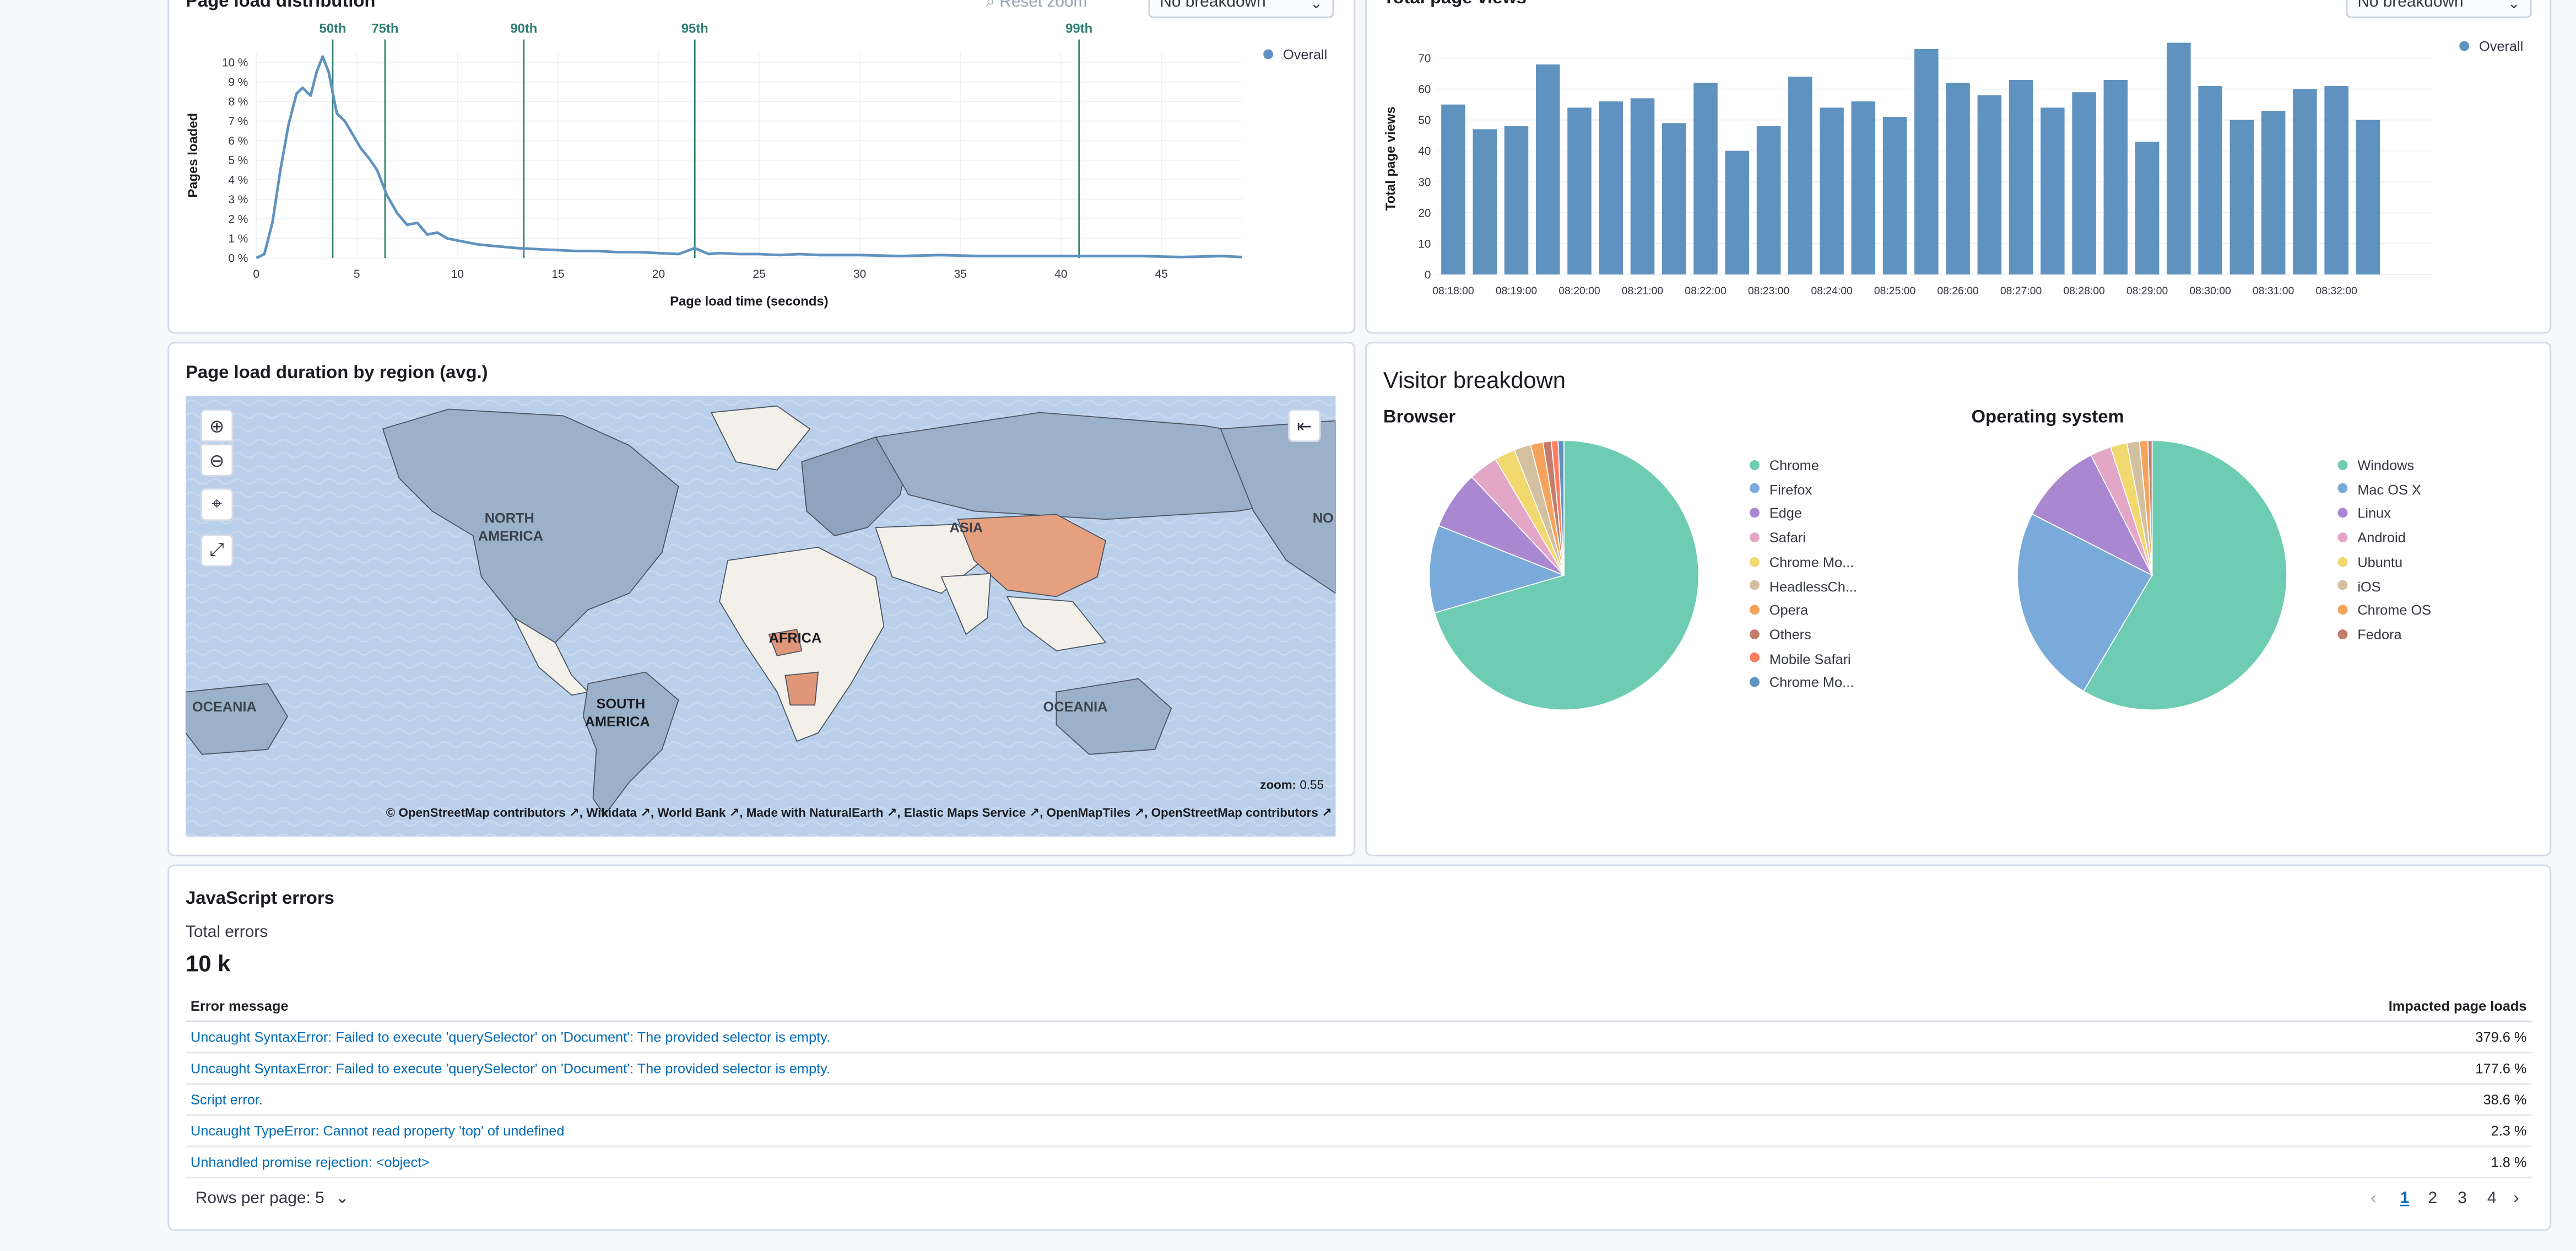  Describe the element at coordinates (1036, 6) in the screenshot. I see `reset-zoom-button: ⌕ Reset zoom` at that location.